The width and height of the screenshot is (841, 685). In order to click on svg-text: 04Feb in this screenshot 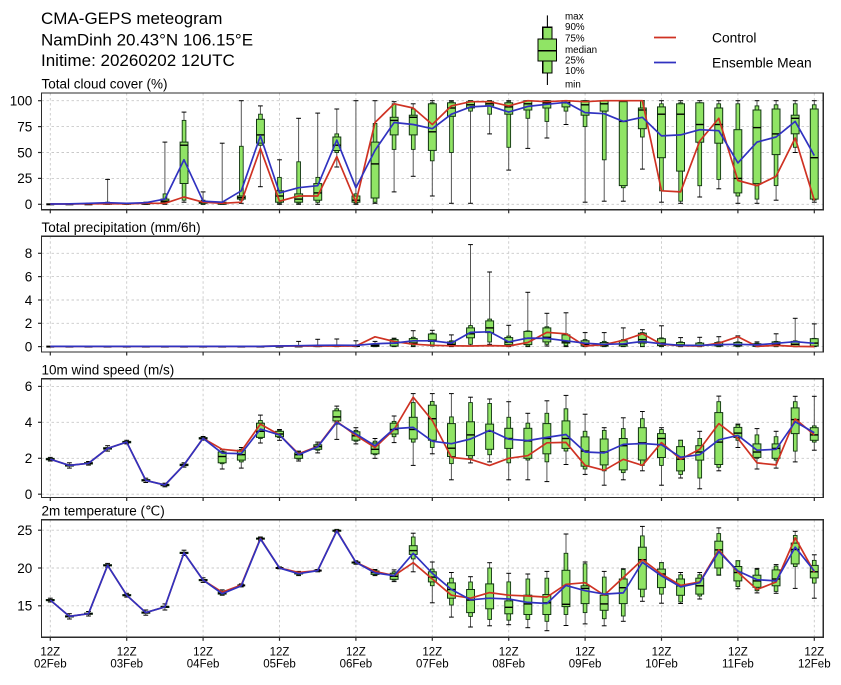, I will do `click(203, 665)`.